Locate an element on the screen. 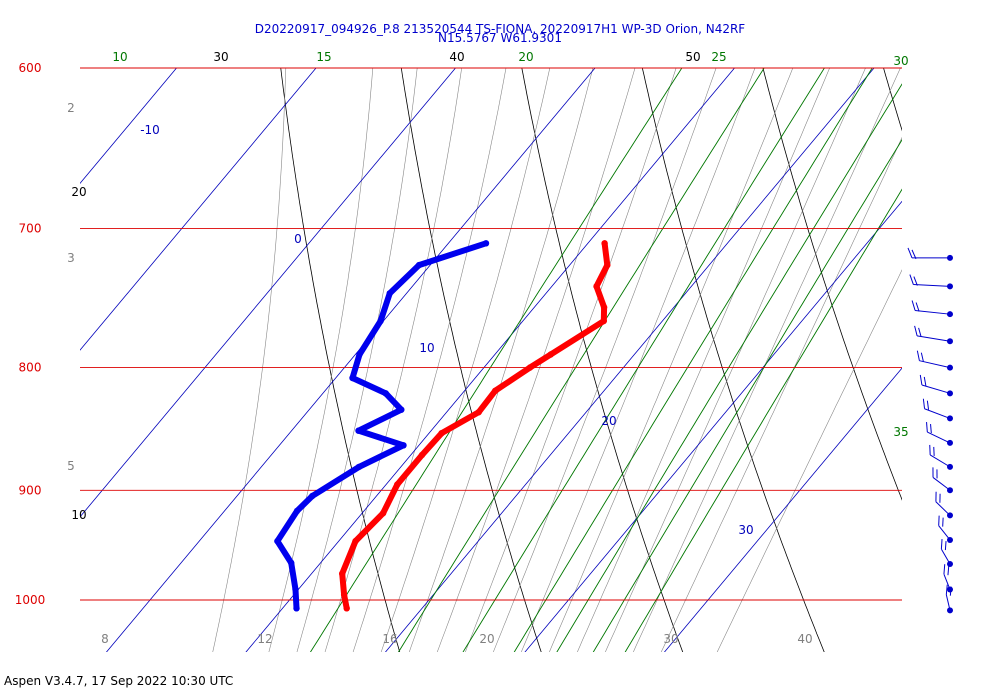 Image resolution: width=1000 pixels, height=700 pixels. moist-adiabat-label: 2 is located at coordinates (71, 108).